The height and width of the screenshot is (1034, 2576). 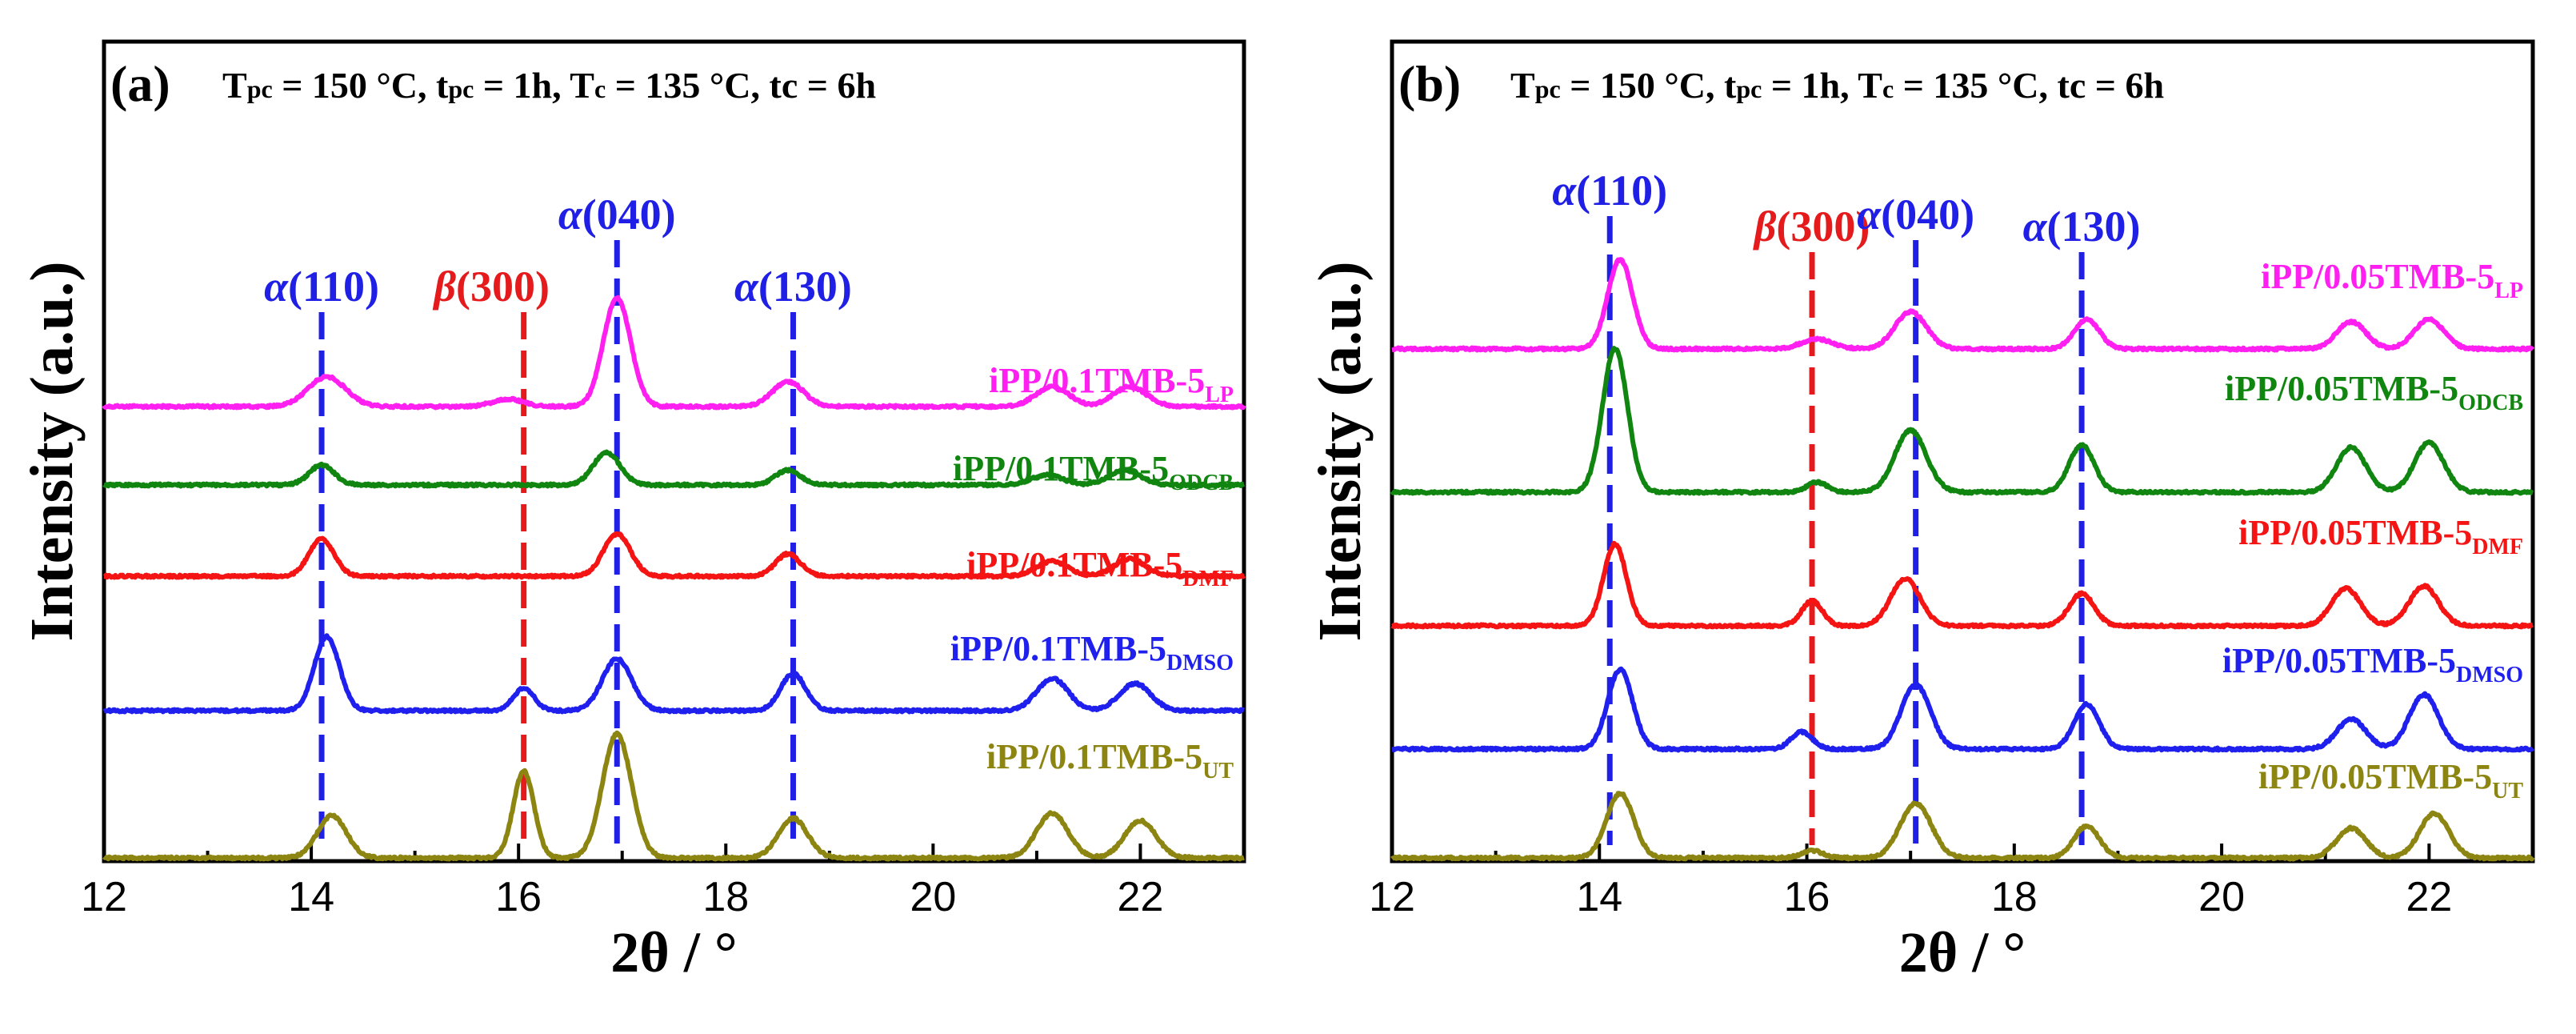 I want to click on series-label: iPP/0.1TMB-5LP, so click(x=1111, y=384).